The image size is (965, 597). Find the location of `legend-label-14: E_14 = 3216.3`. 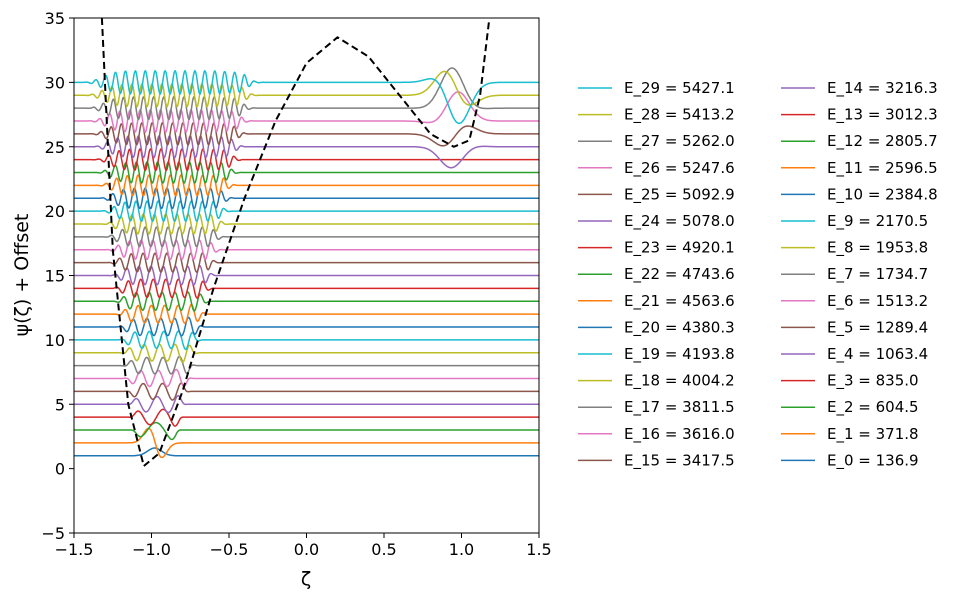

legend-label-14: E_14 = 3216.3 is located at coordinates (882, 88).